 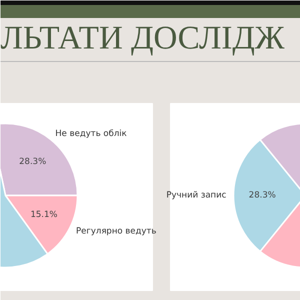 I want to click on chart-title: ЛЬТАТИ ДОСЛІДЖ, so click(x=142, y=38).